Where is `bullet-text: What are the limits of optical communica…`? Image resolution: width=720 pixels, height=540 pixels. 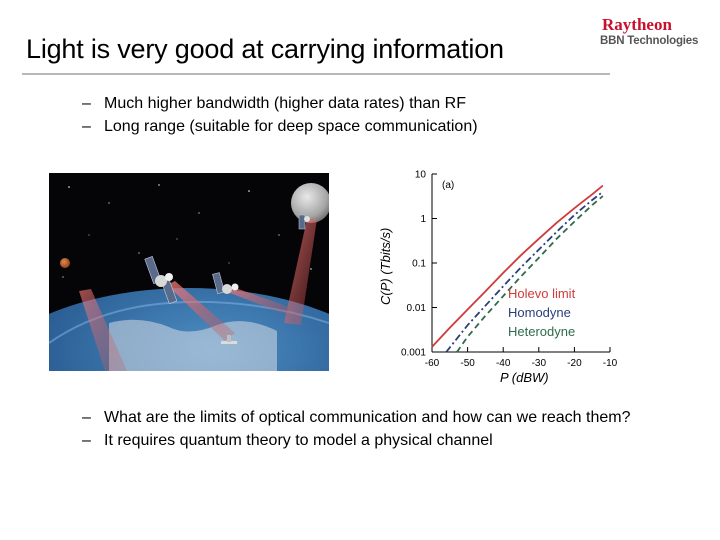 bullet-text: What are the limits of optical communica… is located at coordinates (367, 417).